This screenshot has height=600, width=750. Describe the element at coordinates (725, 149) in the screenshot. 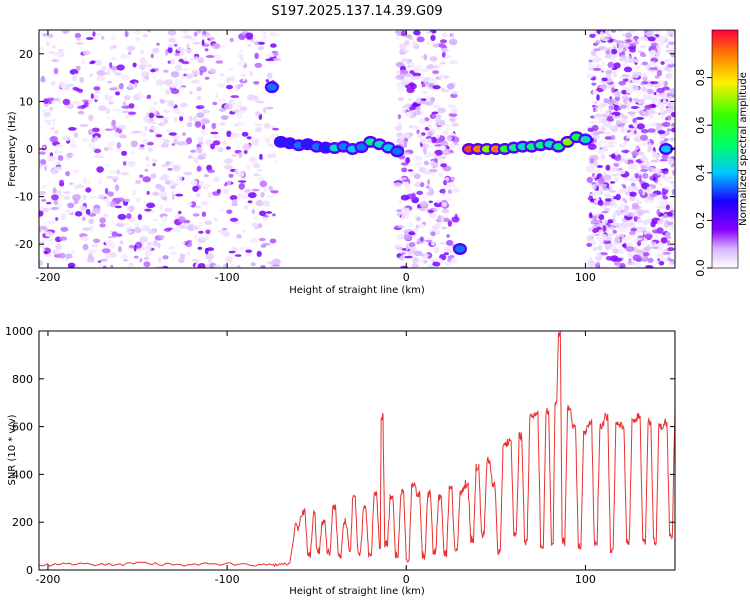

I see `colorbar-gradient` at that location.